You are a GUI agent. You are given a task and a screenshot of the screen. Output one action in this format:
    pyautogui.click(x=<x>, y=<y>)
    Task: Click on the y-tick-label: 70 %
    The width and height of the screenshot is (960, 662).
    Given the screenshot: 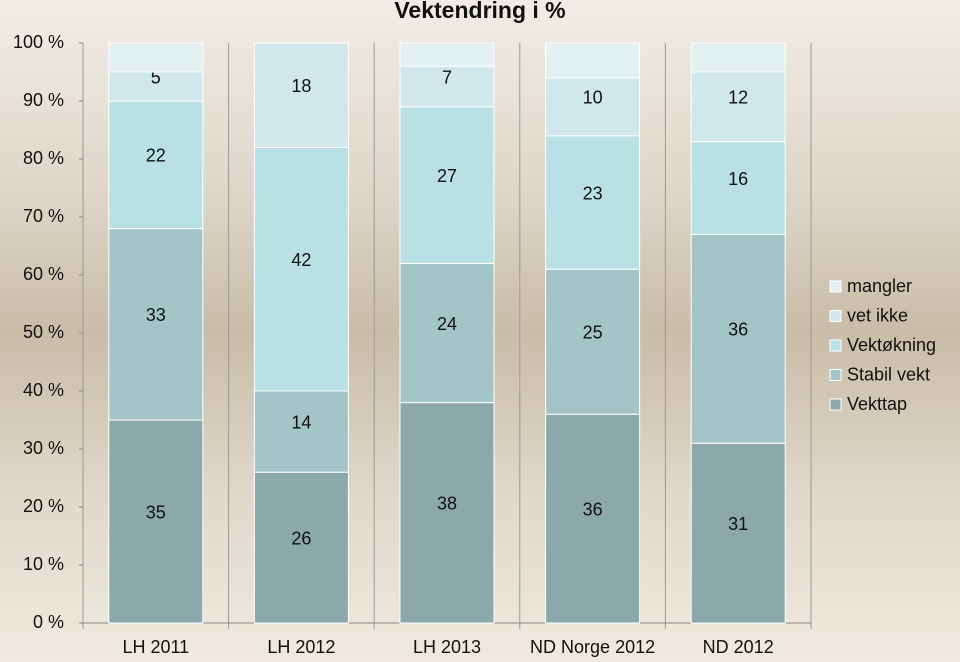 What is the action you would take?
    pyautogui.click(x=43, y=216)
    